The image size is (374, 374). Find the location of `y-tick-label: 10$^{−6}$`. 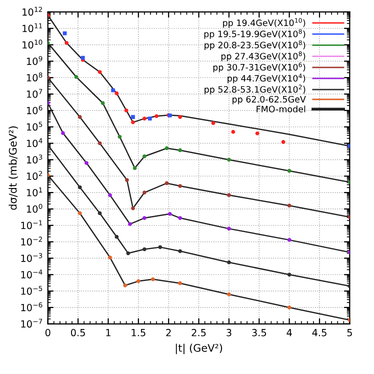

y-tick-label: 10$^{−6}$ is located at coordinates (31, 307).